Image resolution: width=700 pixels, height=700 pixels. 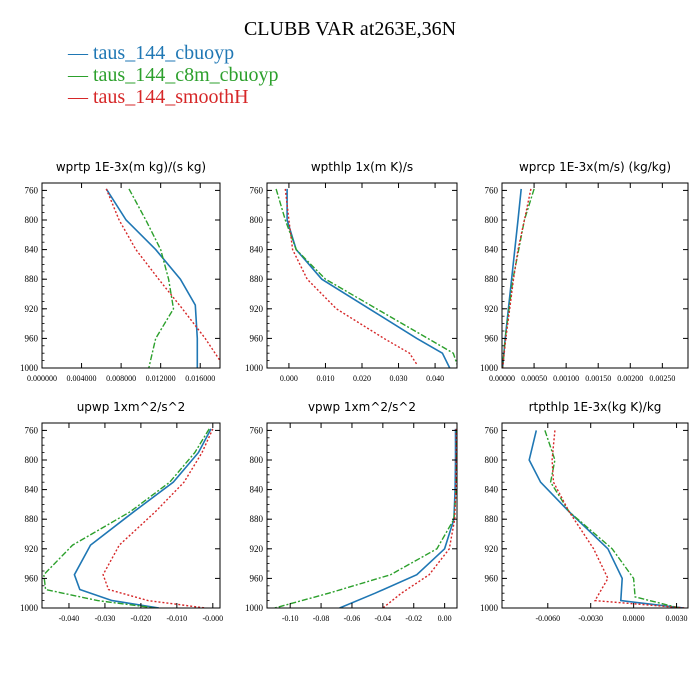 What do you see at coordinates (492, 578) in the screenshot?
I see `panel-6-ytick-label: 960` at bounding box center [492, 578].